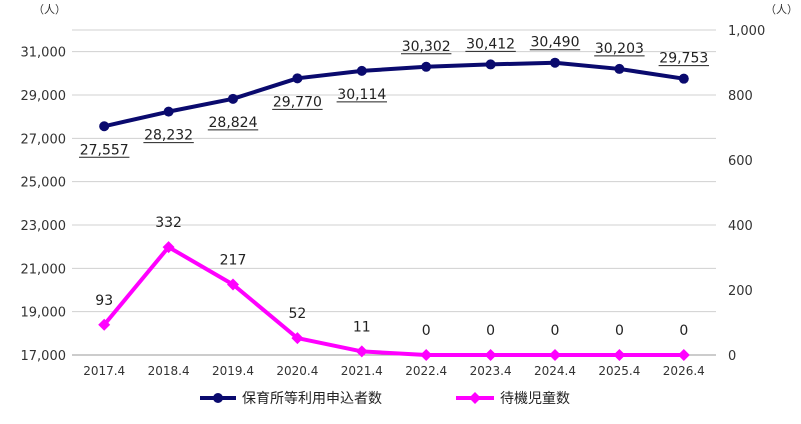  Describe the element at coordinates (362, 327) in the screenshot. I see `waiting-data-label: 11` at that location.